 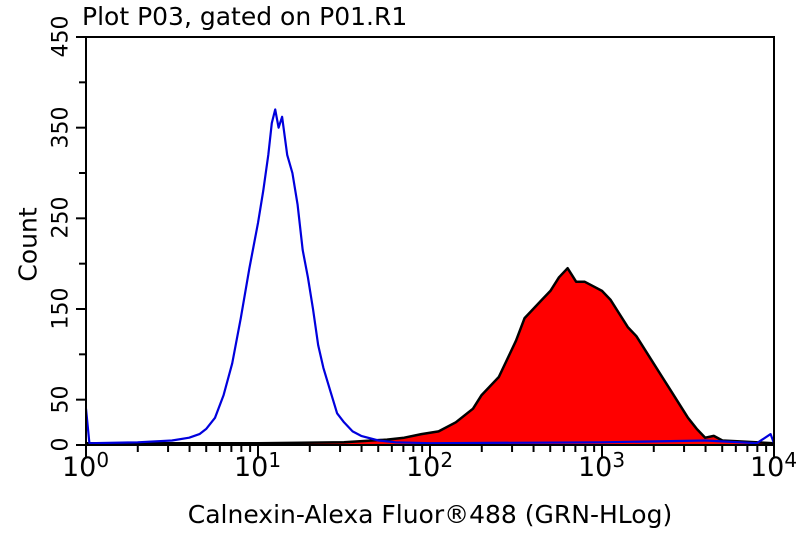 I want to click on x-tick-label: 101, so click(x=258, y=465).